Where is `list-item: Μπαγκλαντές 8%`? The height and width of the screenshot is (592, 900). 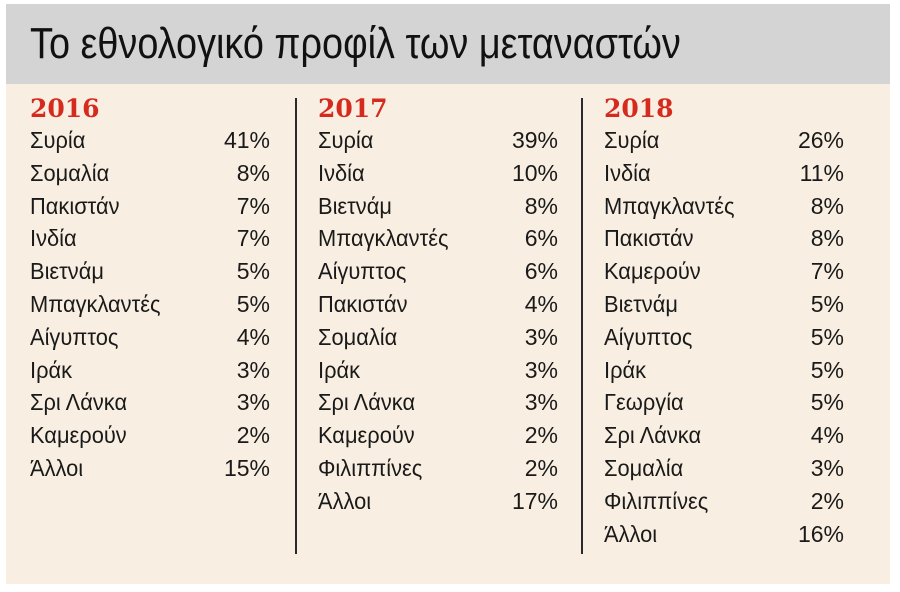
list-item: Μπαγκλαντές 8% is located at coordinates (724, 206).